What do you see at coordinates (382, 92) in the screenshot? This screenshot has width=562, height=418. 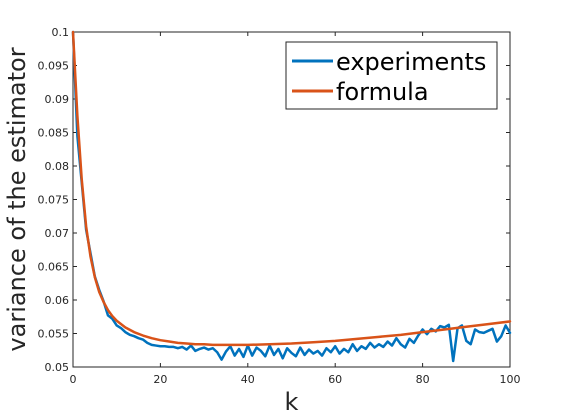 I see `legend-label-formula: formula` at bounding box center [382, 92].